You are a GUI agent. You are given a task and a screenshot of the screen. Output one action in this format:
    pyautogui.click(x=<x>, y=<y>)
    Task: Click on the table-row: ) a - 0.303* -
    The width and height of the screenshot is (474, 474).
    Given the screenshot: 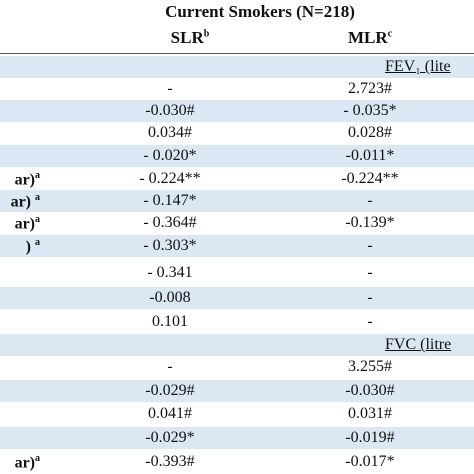 What is the action you would take?
    pyautogui.click(x=237, y=246)
    